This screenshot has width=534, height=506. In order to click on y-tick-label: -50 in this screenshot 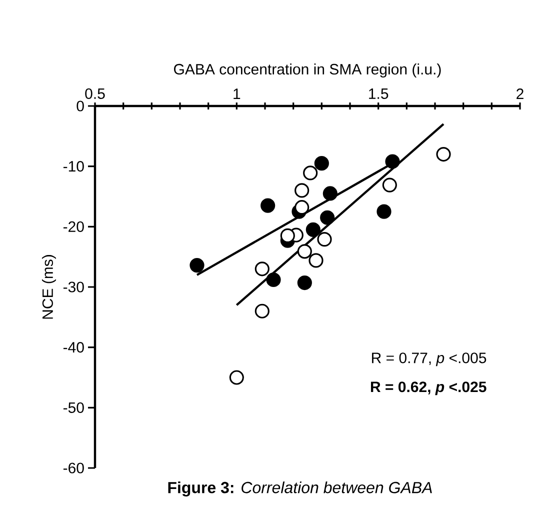, I will do `click(73, 407)`.